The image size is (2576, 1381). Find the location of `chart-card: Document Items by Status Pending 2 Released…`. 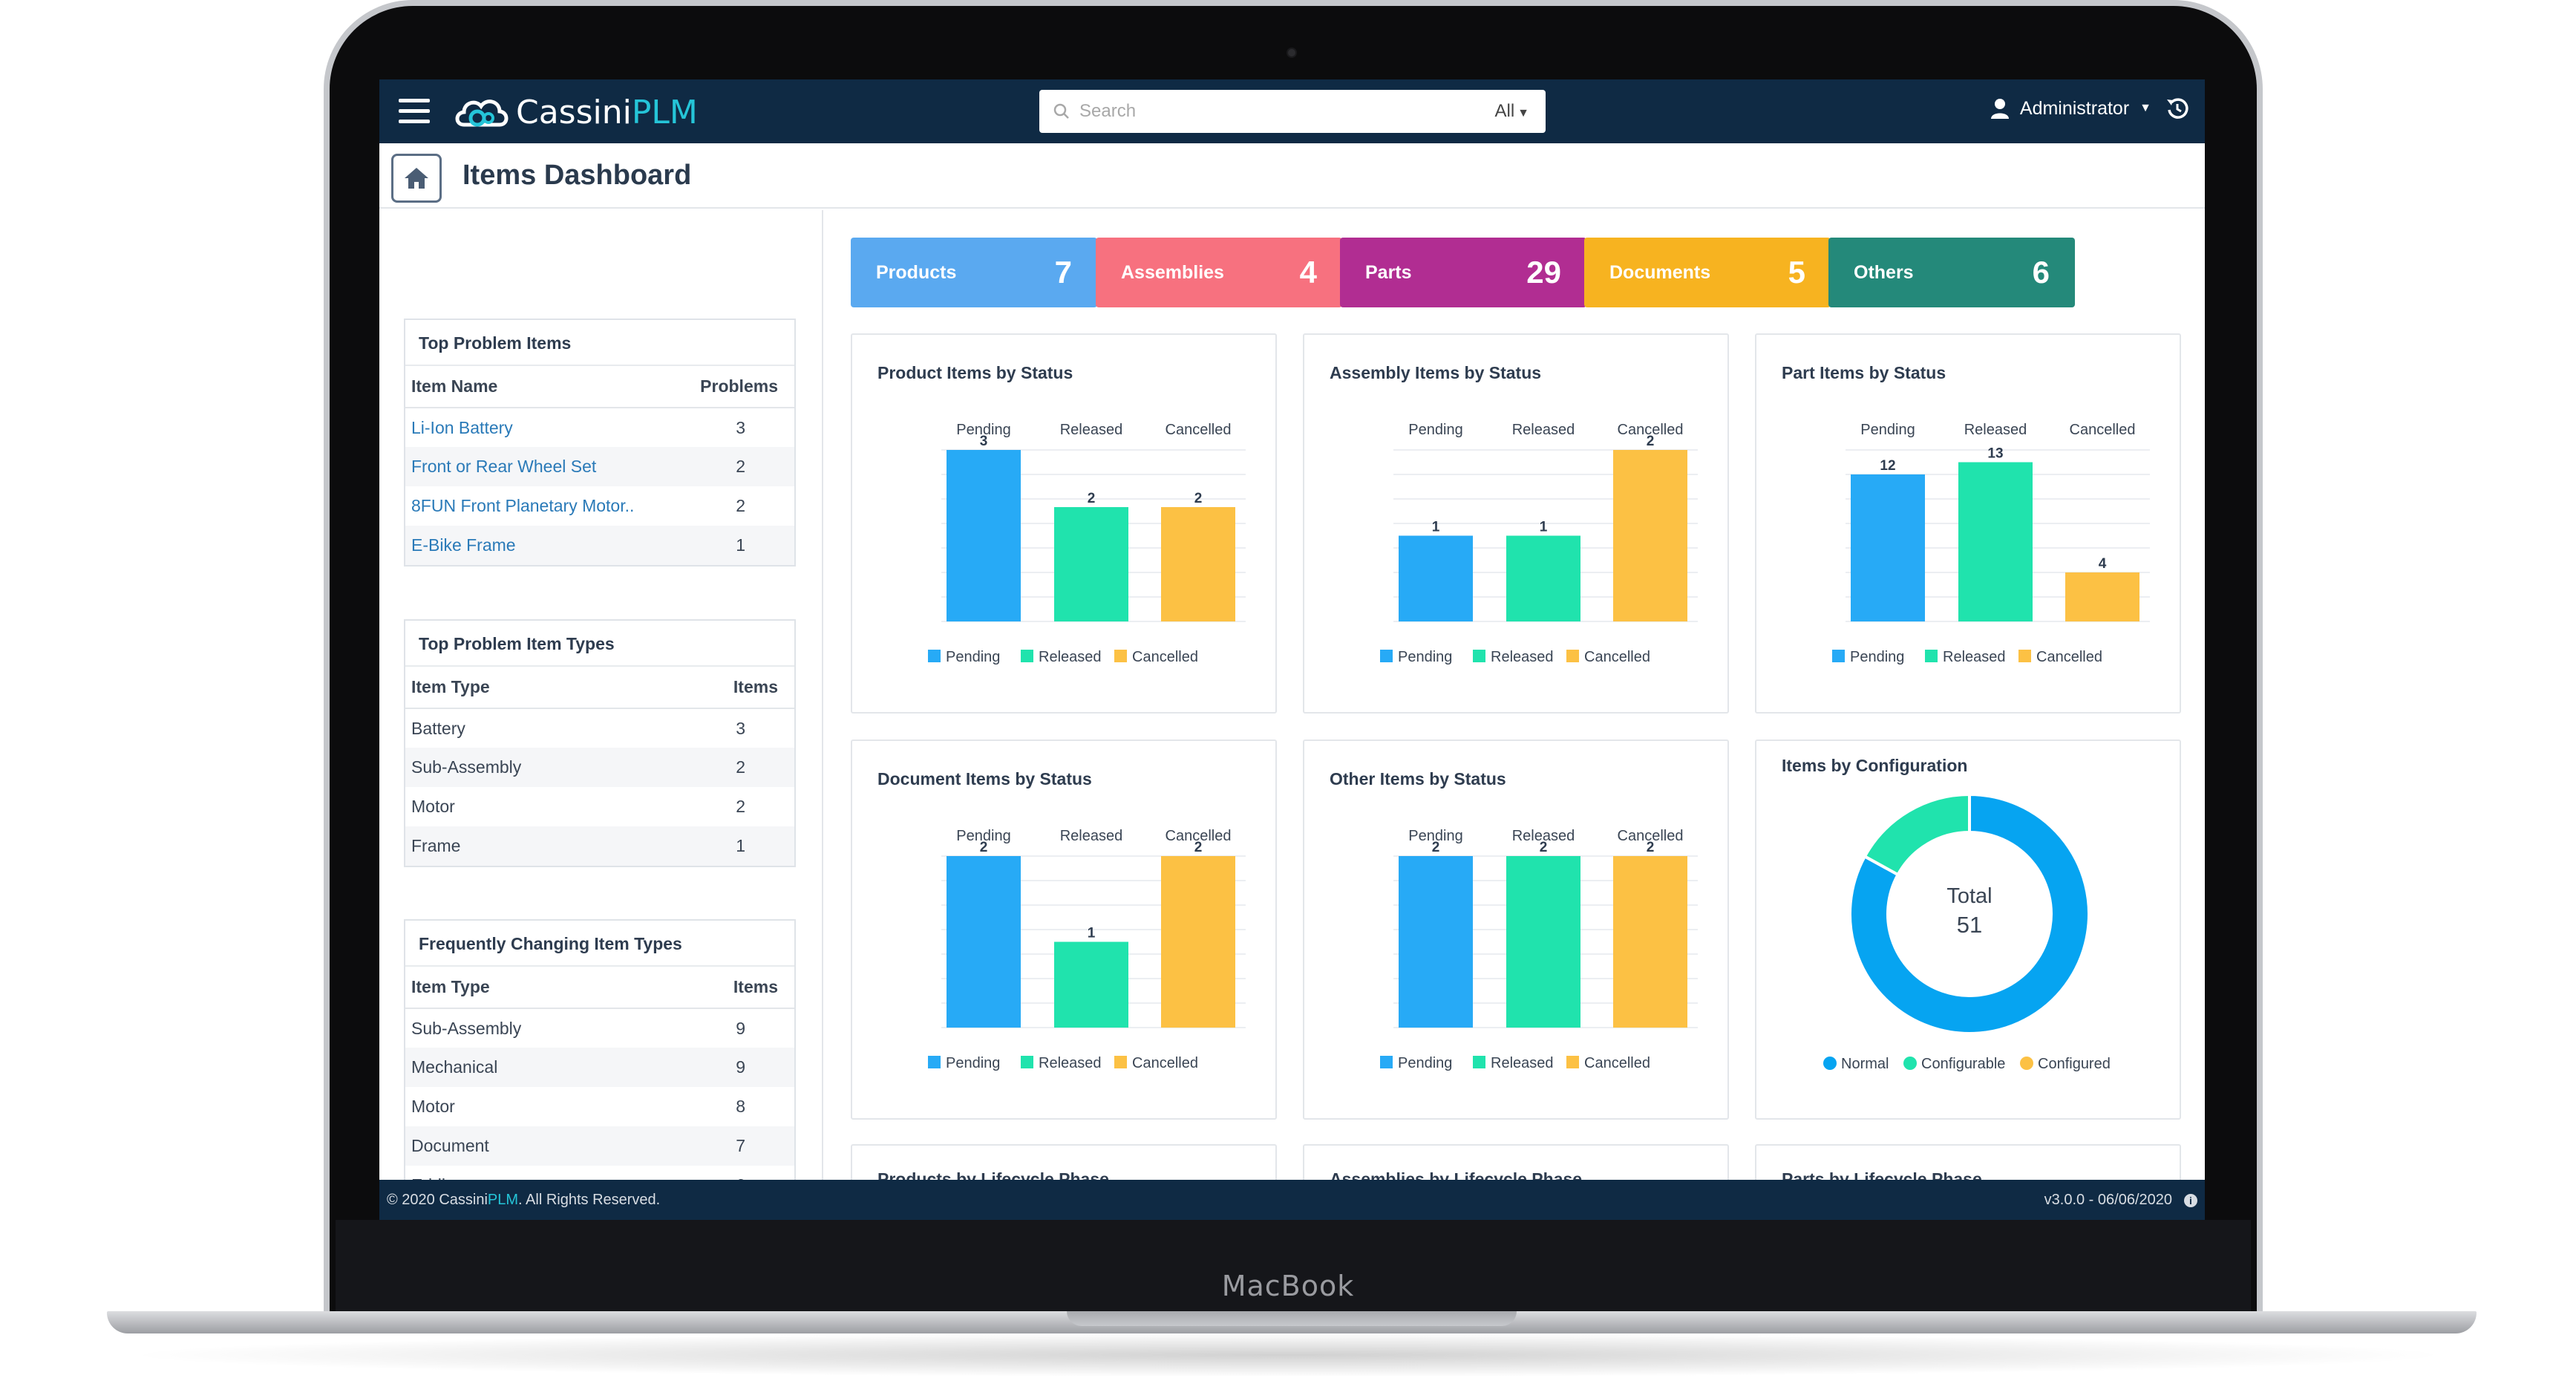

chart-card: Document Items by Status Pending 2 Released… is located at coordinates (1064, 930).